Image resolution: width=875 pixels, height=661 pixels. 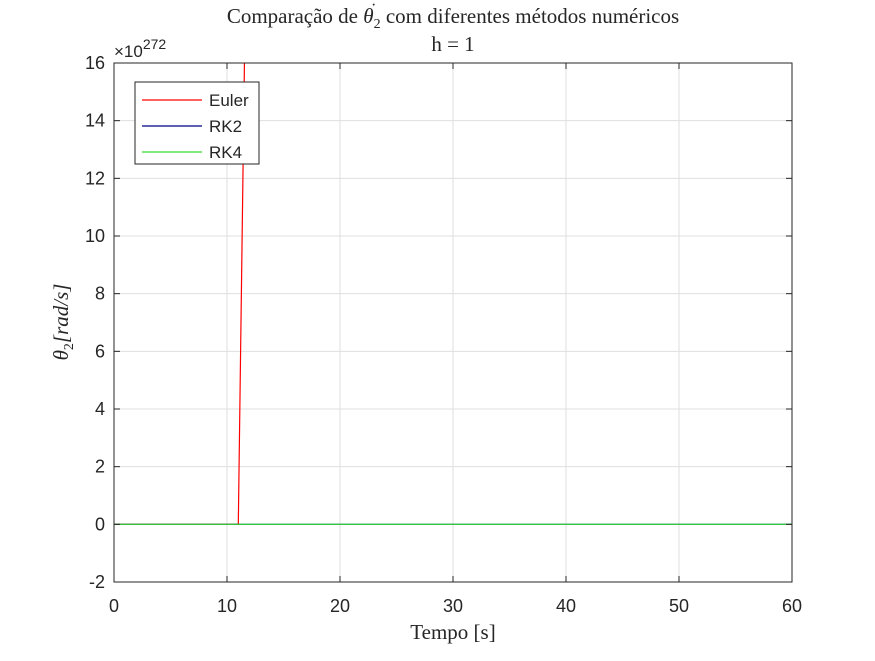 I want to click on x-tick-label: 40, so click(x=566, y=606).